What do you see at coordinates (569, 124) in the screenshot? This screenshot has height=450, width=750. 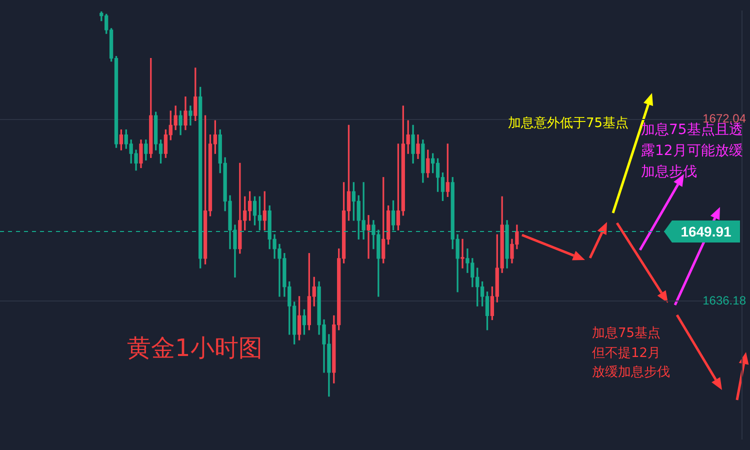 I see `annotation: 加息意外低于75基点` at bounding box center [569, 124].